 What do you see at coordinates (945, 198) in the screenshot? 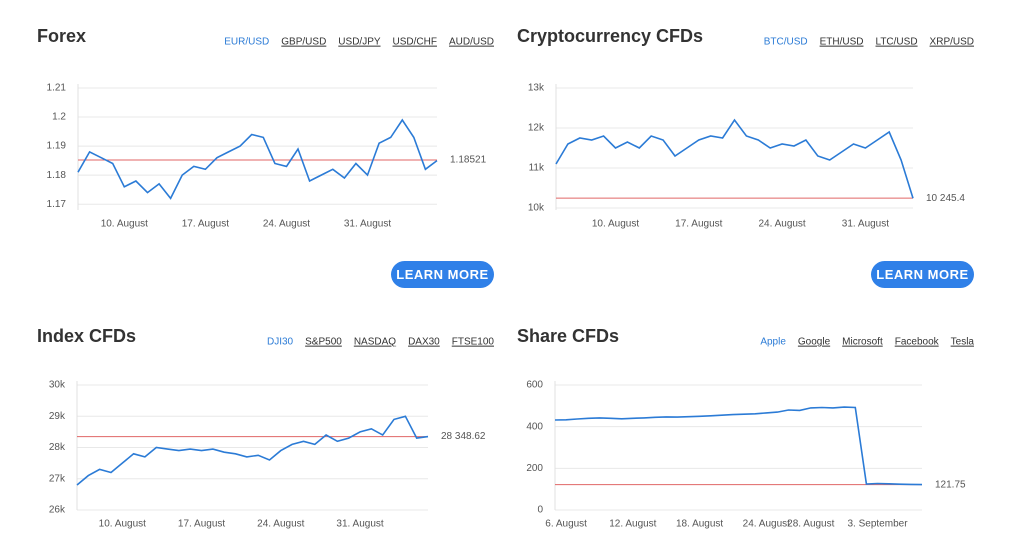
I see `current-label: 10 245.4` at bounding box center [945, 198].